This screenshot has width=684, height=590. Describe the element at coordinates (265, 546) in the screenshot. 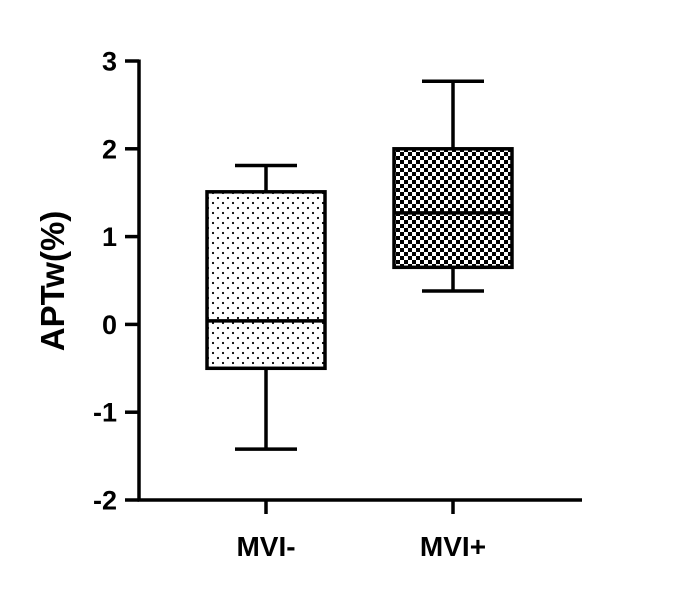

I see `x-category-label: MVI-` at that location.